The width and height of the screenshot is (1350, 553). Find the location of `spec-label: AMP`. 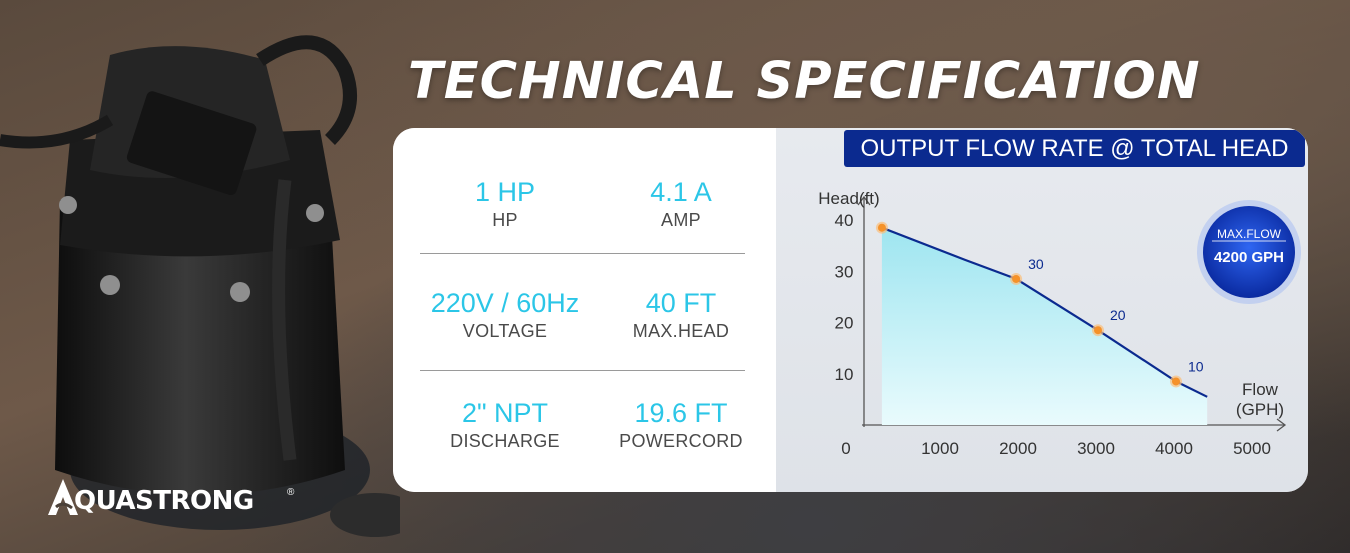

spec-label: AMP is located at coordinates (681, 220).